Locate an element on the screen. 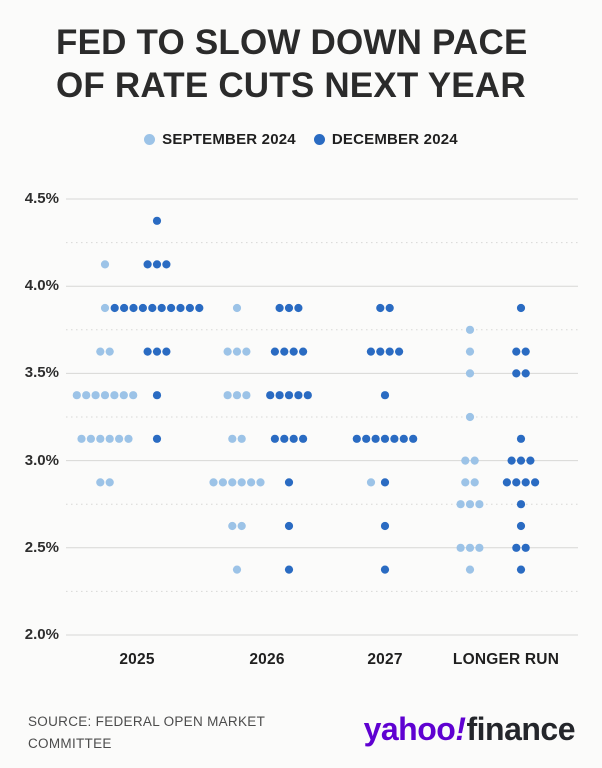 This screenshot has height=768, width=602. legend-label-september: SEPTEMBER 2024 is located at coordinates (229, 139).